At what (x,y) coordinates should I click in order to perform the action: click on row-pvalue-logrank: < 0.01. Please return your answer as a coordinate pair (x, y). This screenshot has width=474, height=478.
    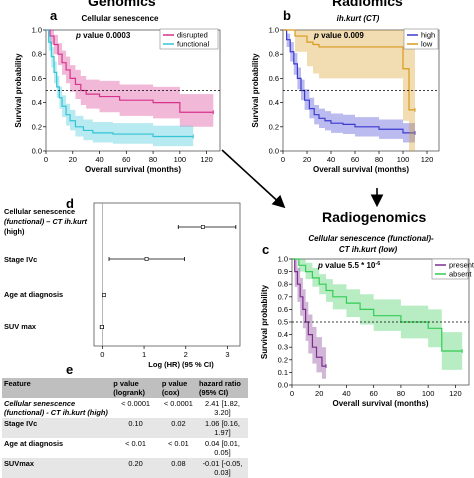
    Looking at the image, I should click on (135, 443).